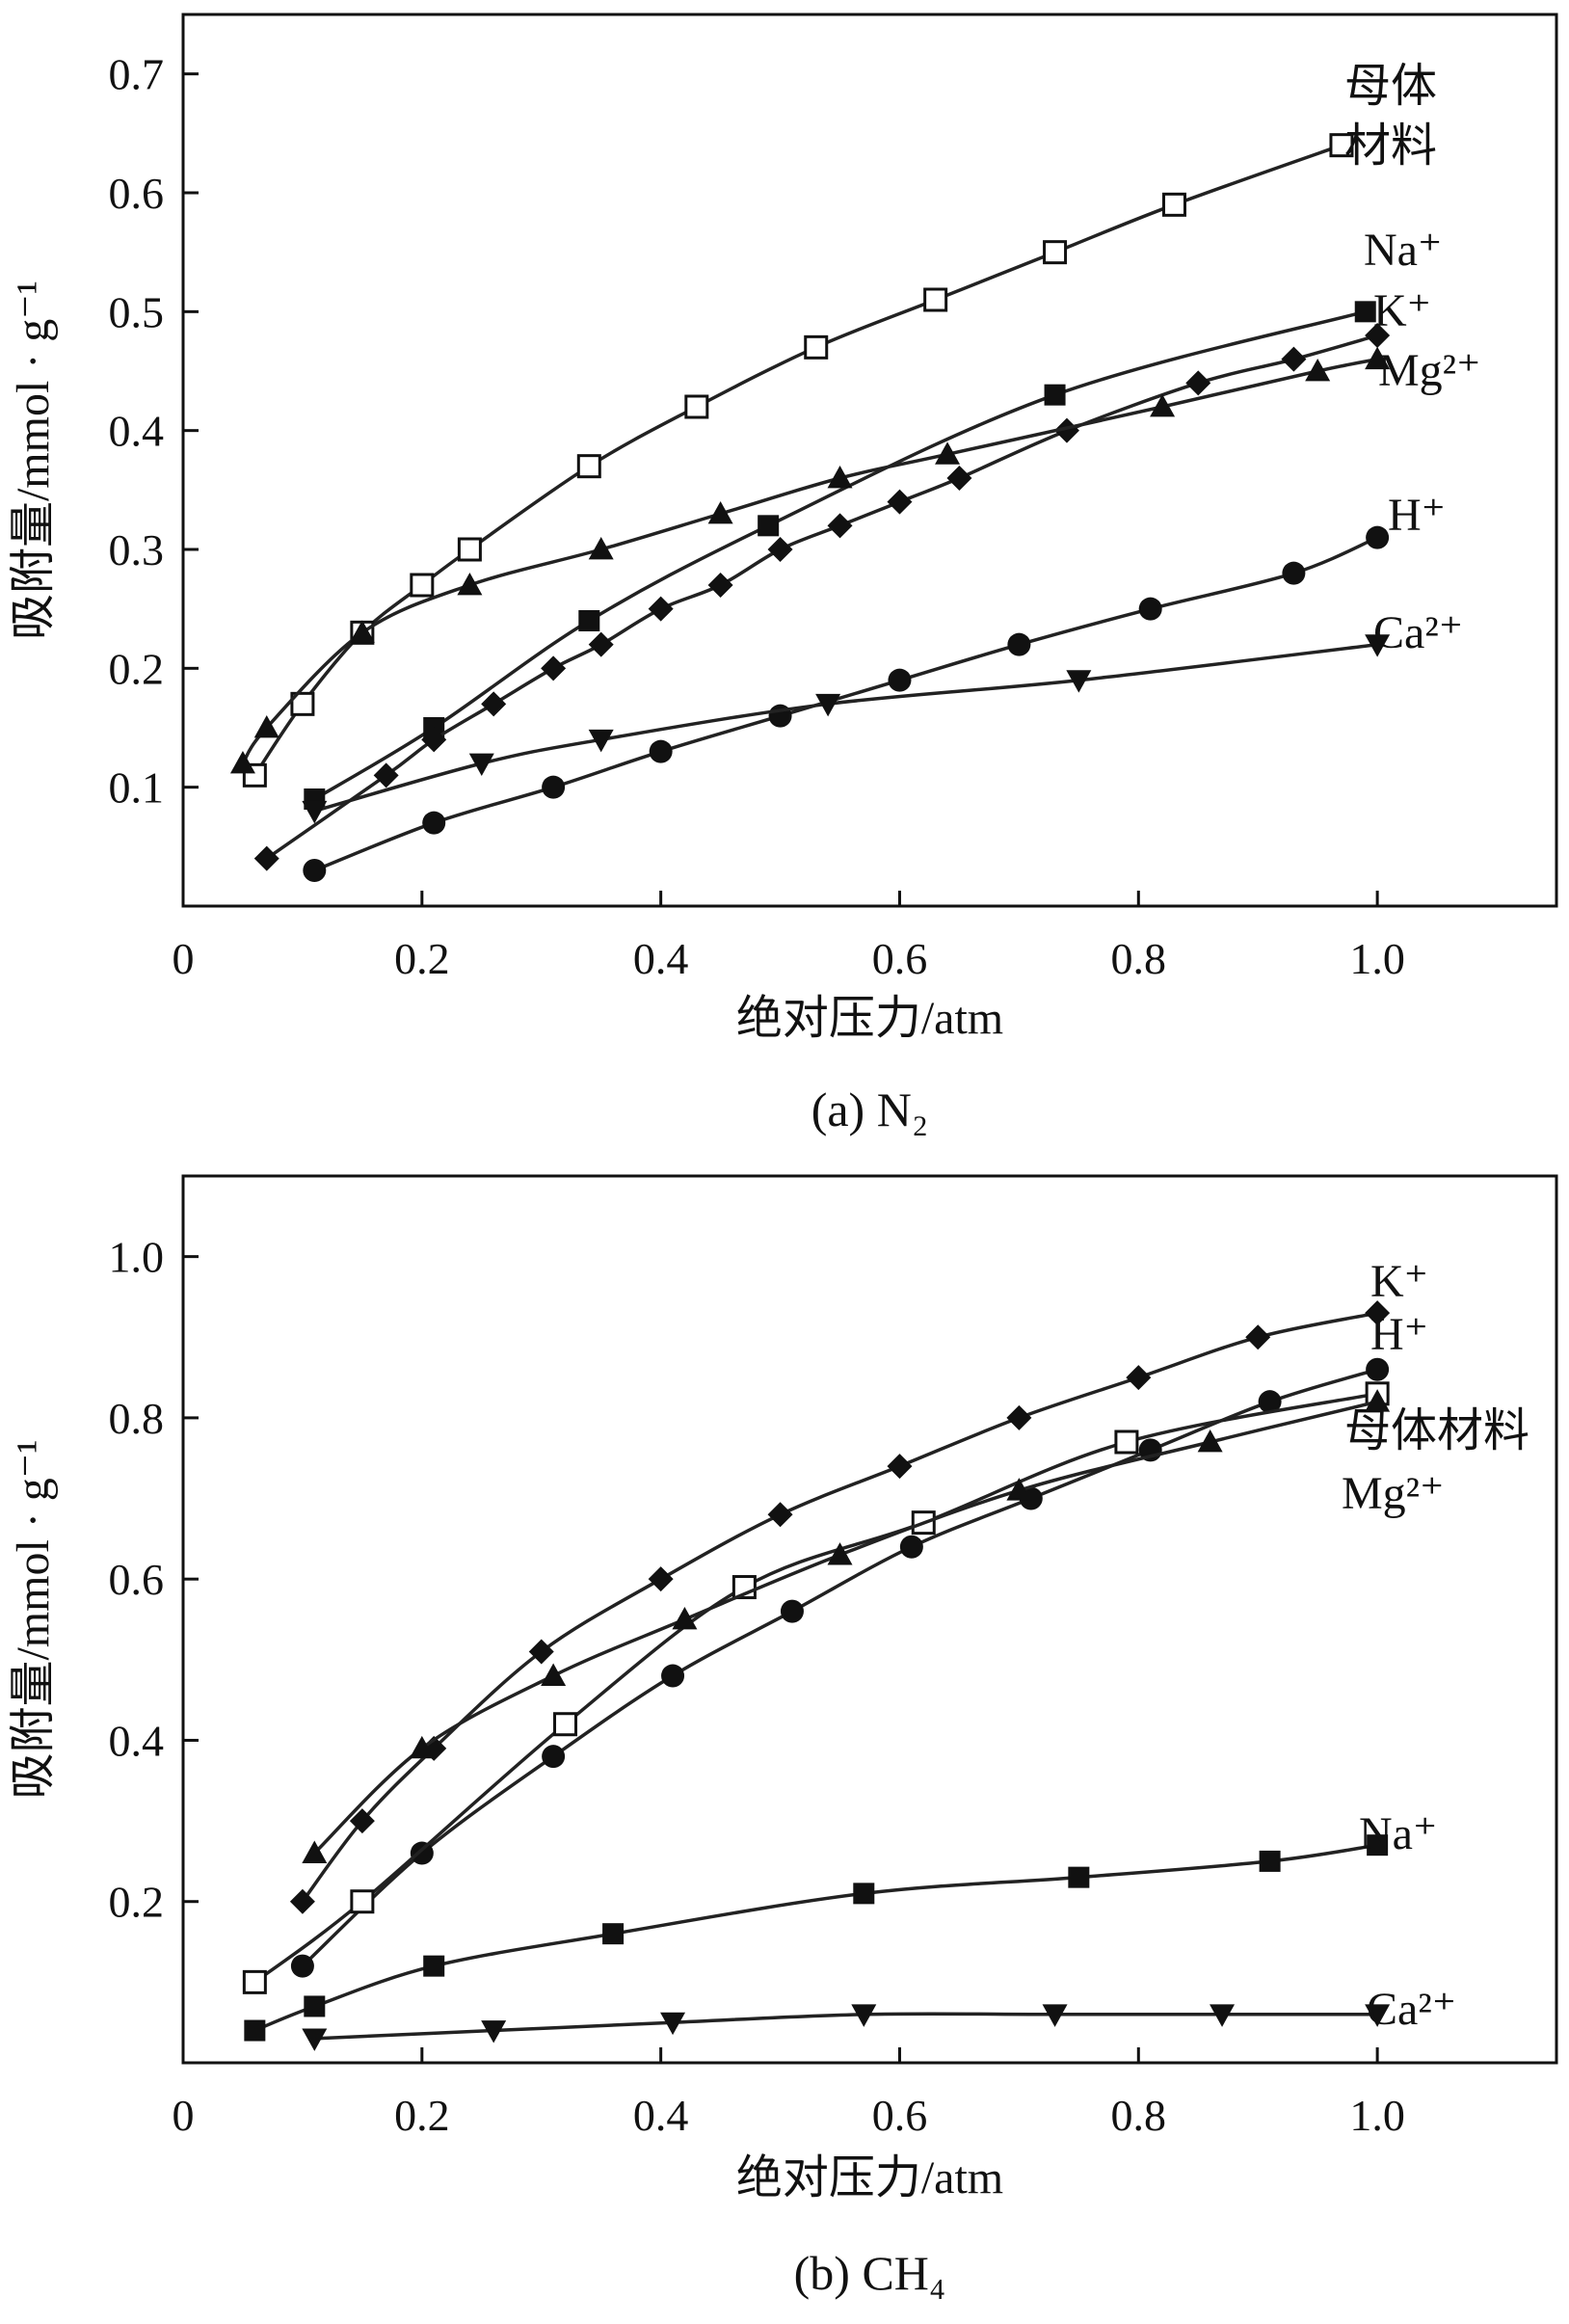 The image size is (1569, 2324). Describe the element at coordinates (846, 728) in the screenshot. I see `series-line-ca2` at that location.